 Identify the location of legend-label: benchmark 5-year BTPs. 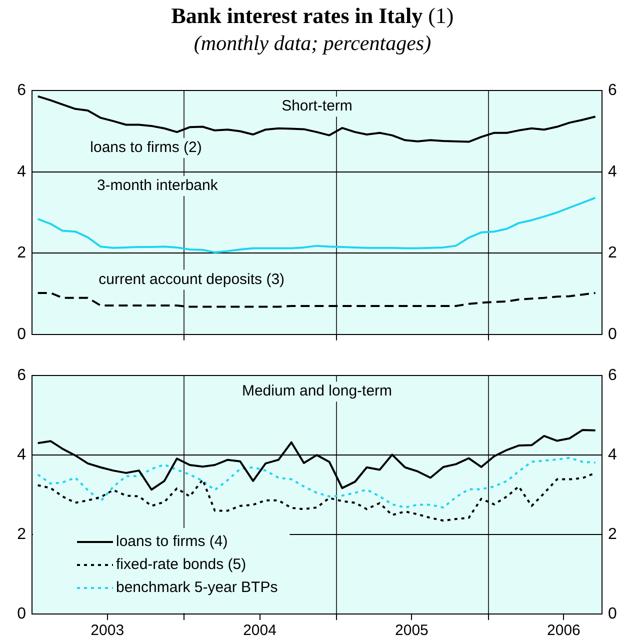
(197, 587).